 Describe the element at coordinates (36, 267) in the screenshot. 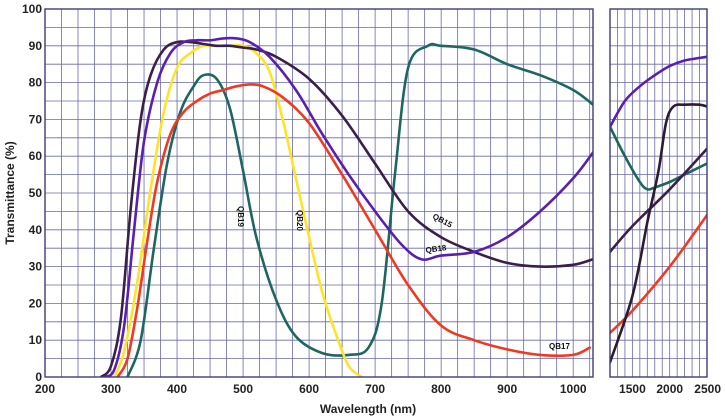

I see `y-tick-label: 30` at that location.